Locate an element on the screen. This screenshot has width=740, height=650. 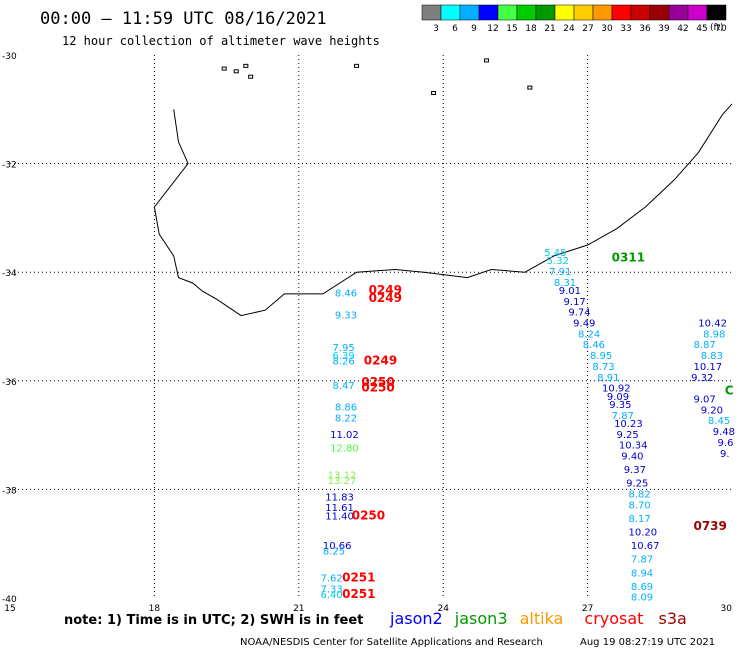
colorbar-label: 27 is located at coordinates (587, 29).